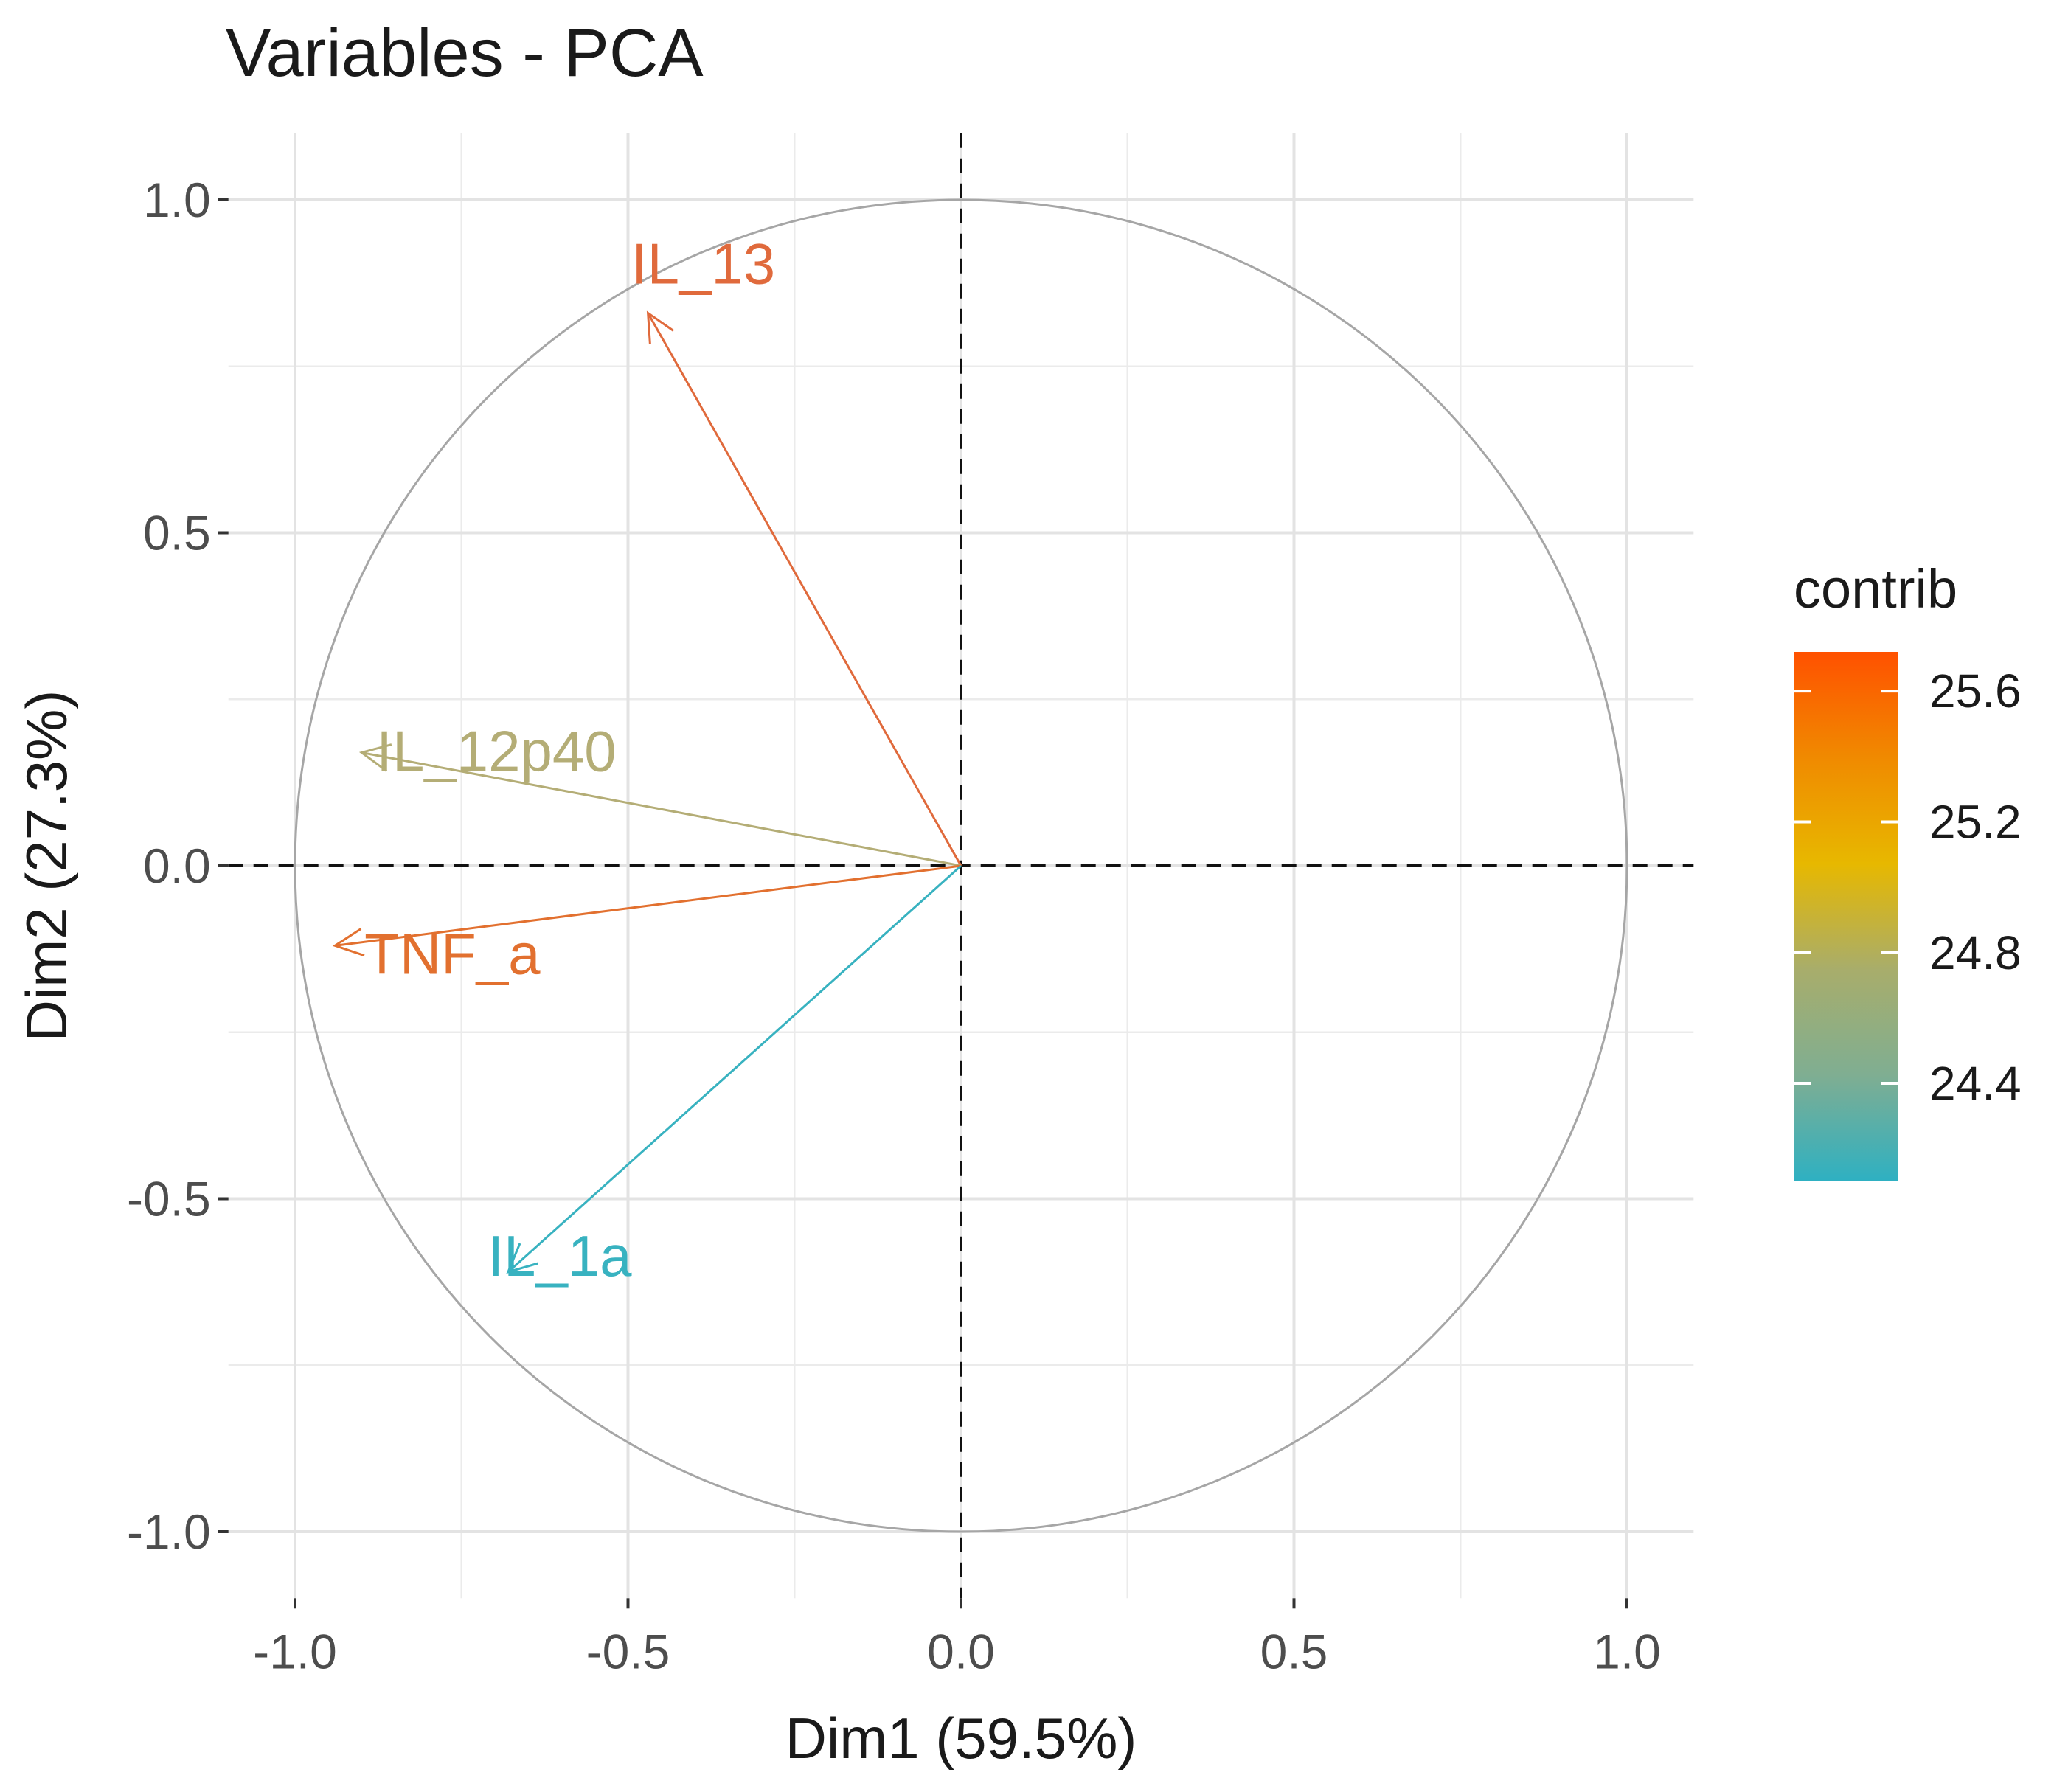  Describe the element at coordinates (452, 954) in the screenshot. I see `variable-label: TNF_a` at that location.